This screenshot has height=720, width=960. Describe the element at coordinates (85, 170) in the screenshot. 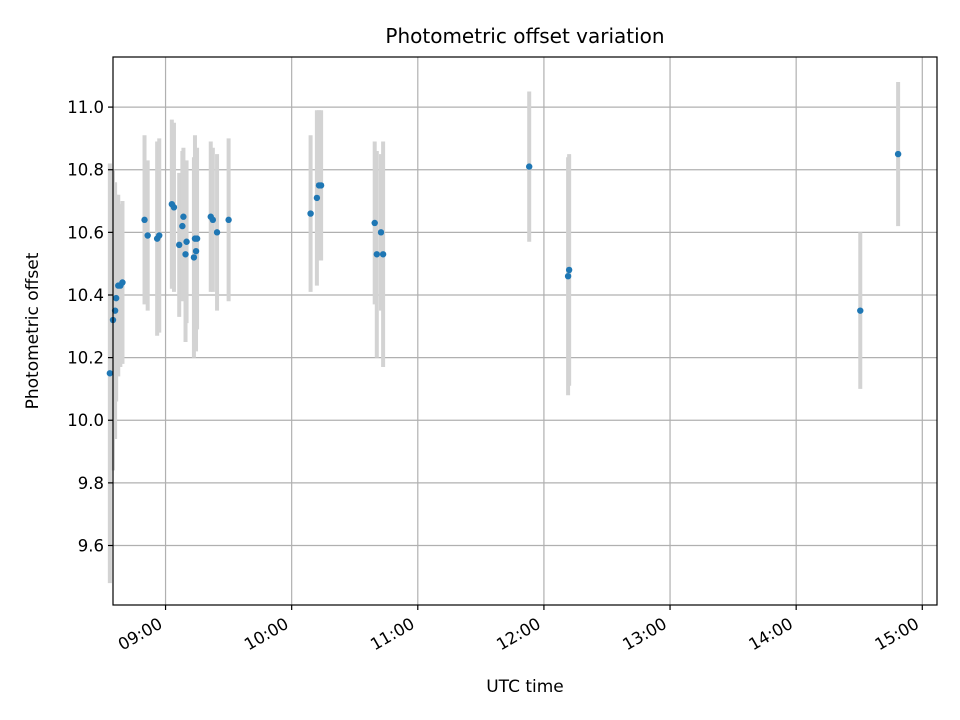

I see `y-tick-label: 10.8` at that location.